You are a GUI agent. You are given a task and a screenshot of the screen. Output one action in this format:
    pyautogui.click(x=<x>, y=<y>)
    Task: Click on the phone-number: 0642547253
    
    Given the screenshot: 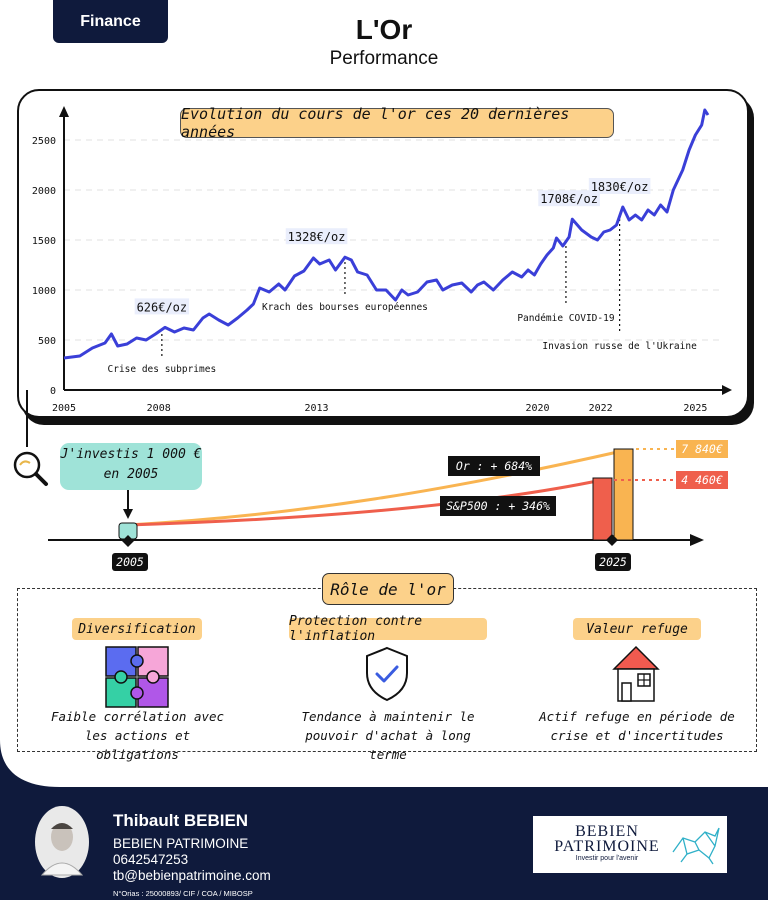 What is the action you would take?
    pyautogui.click(x=151, y=859)
    